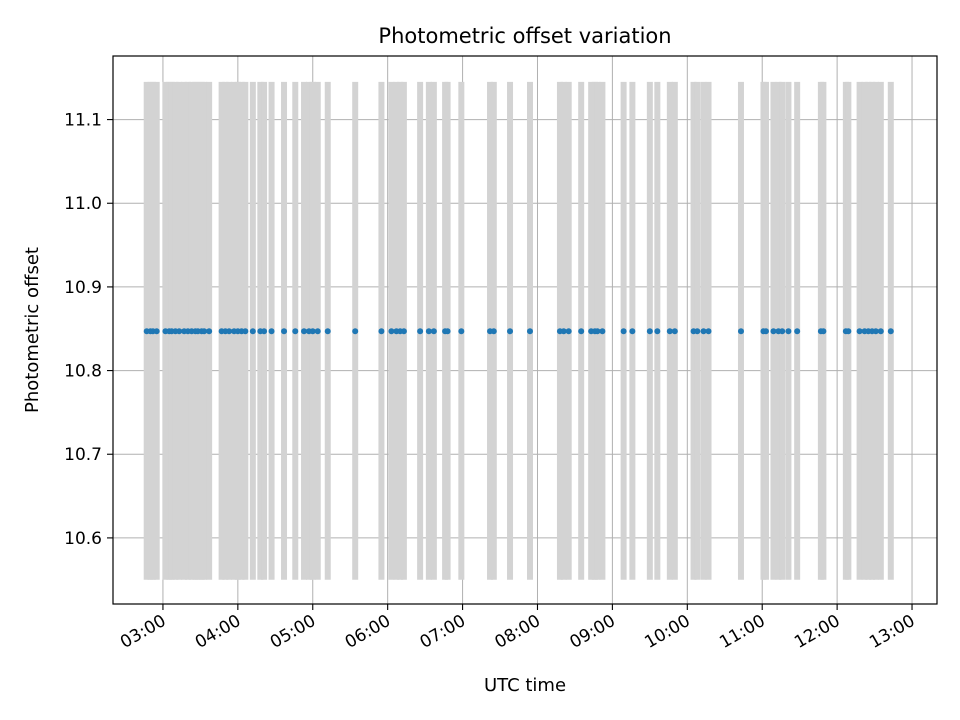 The width and height of the screenshot is (960, 720). What do you see at coordinates (83, 121) in the screenshot?
I see `y-tick-label: 11.1` at bounding box center [83, 121].